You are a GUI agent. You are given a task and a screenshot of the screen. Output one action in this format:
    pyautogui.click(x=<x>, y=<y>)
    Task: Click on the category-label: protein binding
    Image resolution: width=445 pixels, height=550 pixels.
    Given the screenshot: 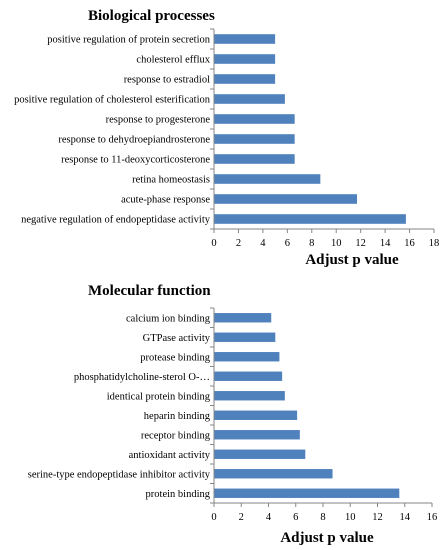 What is the action you would take?
    pyautogui.click(x=178, y=494)
    